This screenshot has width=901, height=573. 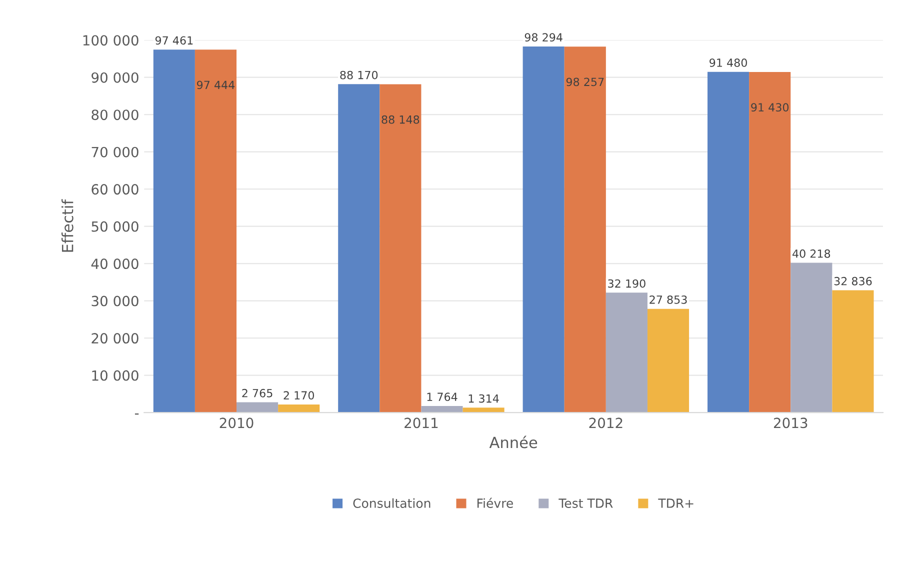 What do you see at coordinates (114, 264) in the screenshot?
I see `y-tick-label: 40 000` at bounding box center [114, 264].